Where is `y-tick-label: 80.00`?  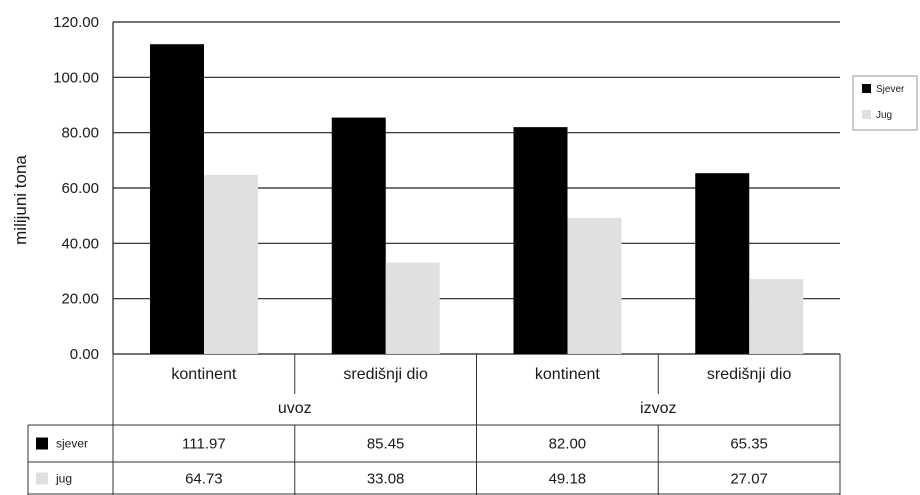
y-tick-label: 80.00 is located at coordinates (80, 133).